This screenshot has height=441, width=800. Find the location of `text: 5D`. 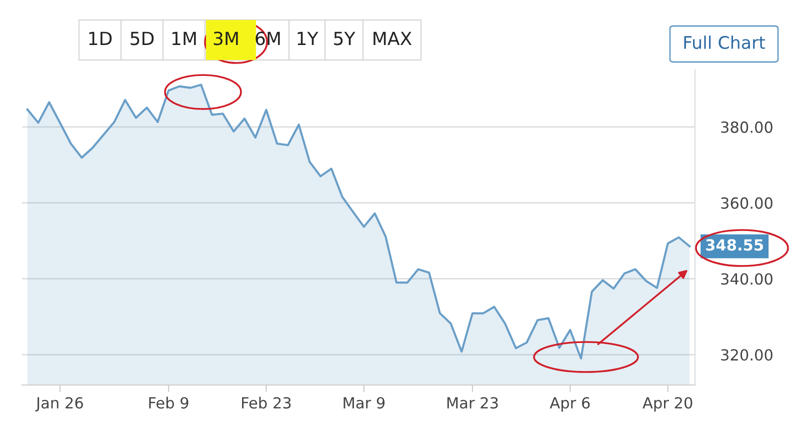

text: 5D is located at coordinates (142, 39).